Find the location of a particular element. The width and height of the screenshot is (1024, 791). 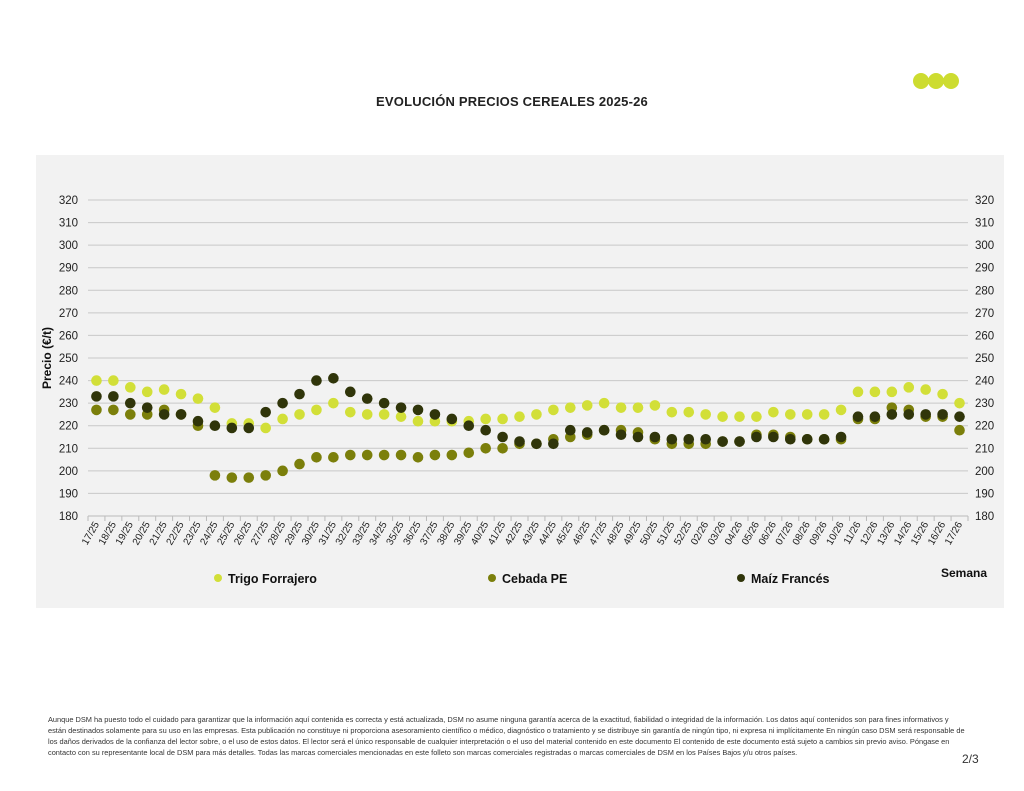

y-tick-label-right: 300 is located at coordinates (984, 246).